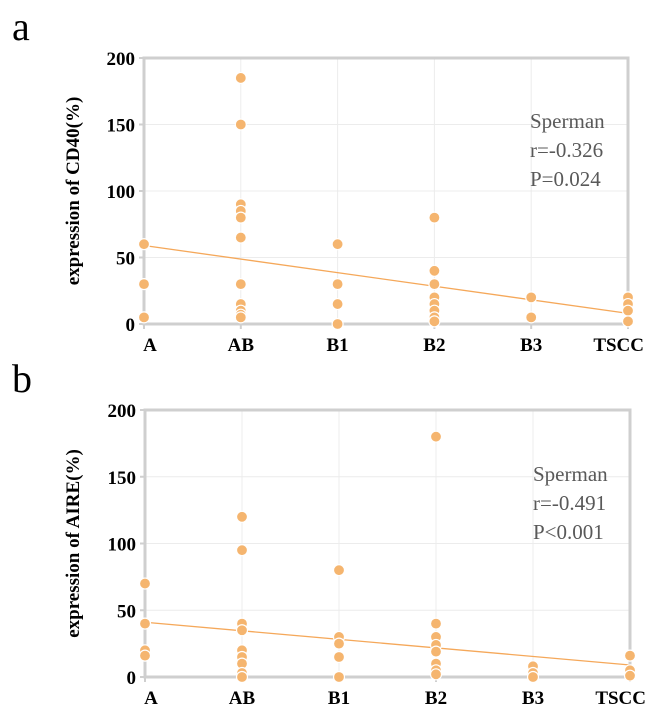 The image size is (649, 720). What do you see at coordinates (73, 191) in the screenshot?
I see `y-axis-label: expression of CD40(%)` at bounding box center [73, 191].